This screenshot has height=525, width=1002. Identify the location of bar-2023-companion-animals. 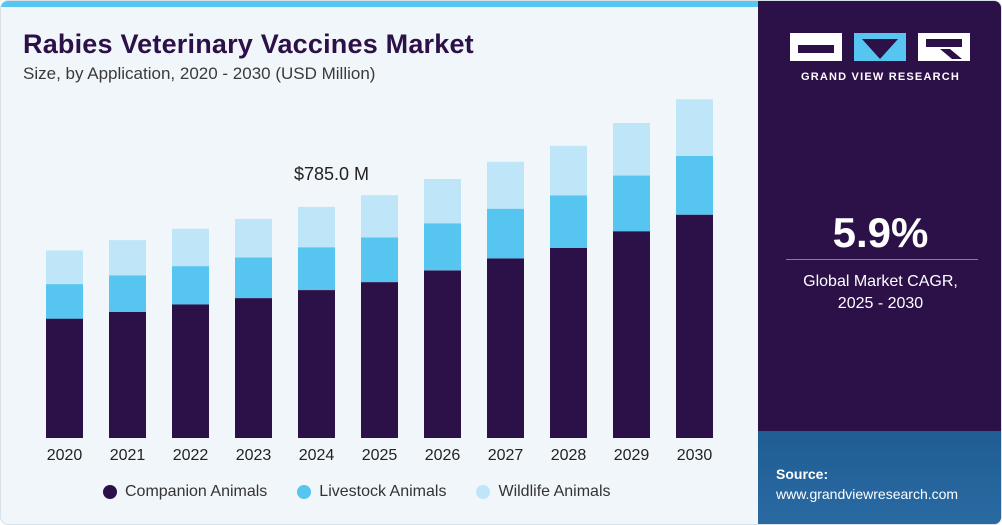
(253, 368).